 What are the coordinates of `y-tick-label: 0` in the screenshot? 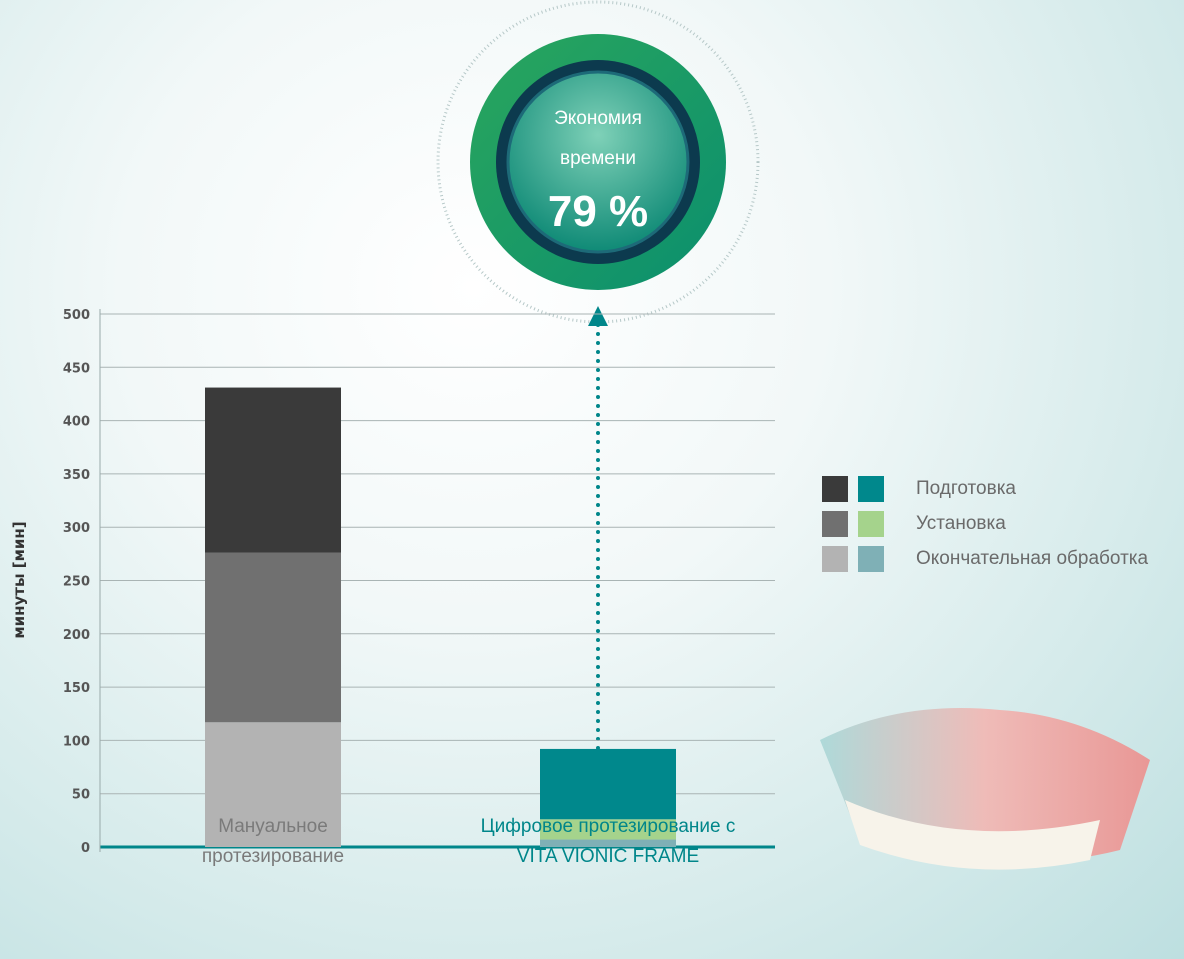 It's located at (85, 848).